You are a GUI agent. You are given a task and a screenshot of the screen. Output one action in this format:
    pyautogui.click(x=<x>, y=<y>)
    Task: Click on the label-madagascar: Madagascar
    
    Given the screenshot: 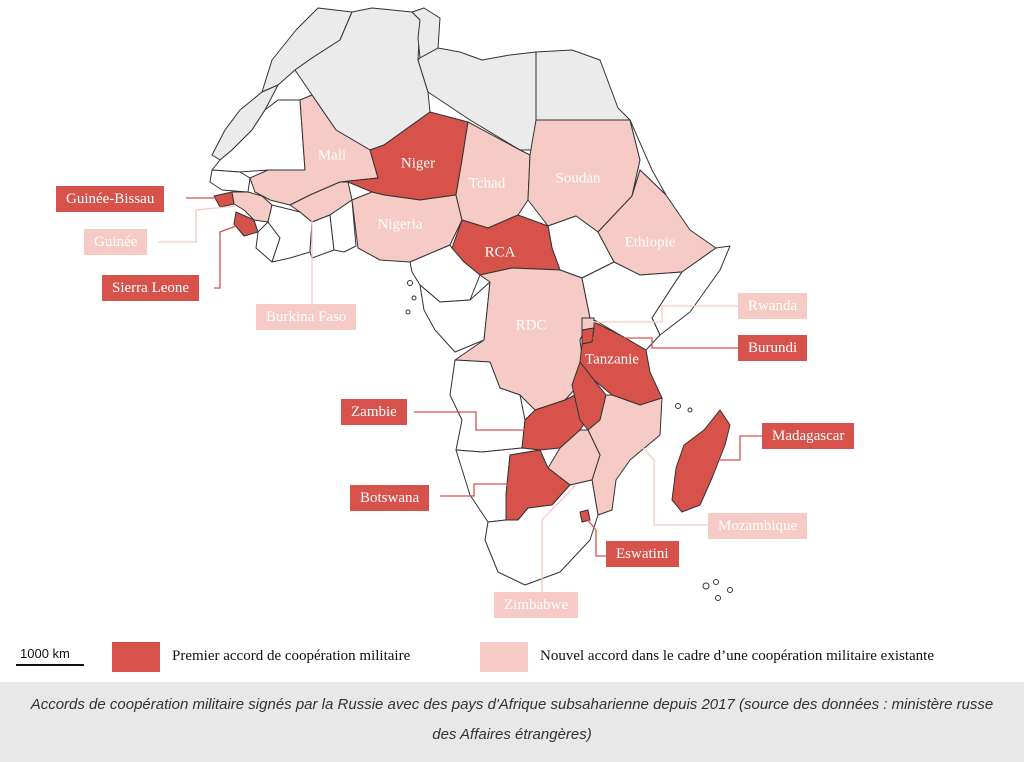 What is the action you would take?
    pyautogui.click(x=808, y=436)
    